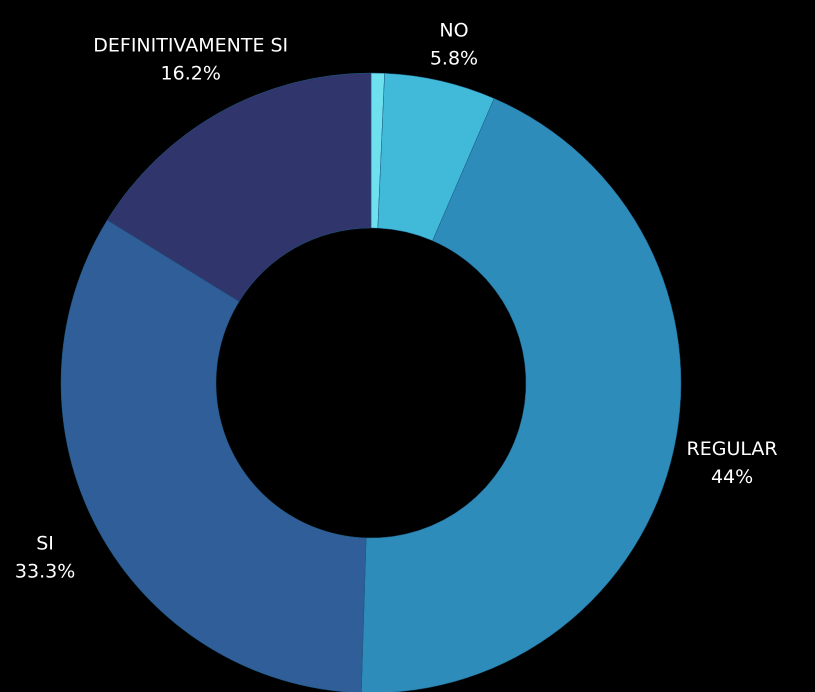 The width and height of the screenshot is (815, 692). I want to click on slice-label: SI, so click(45, 544).